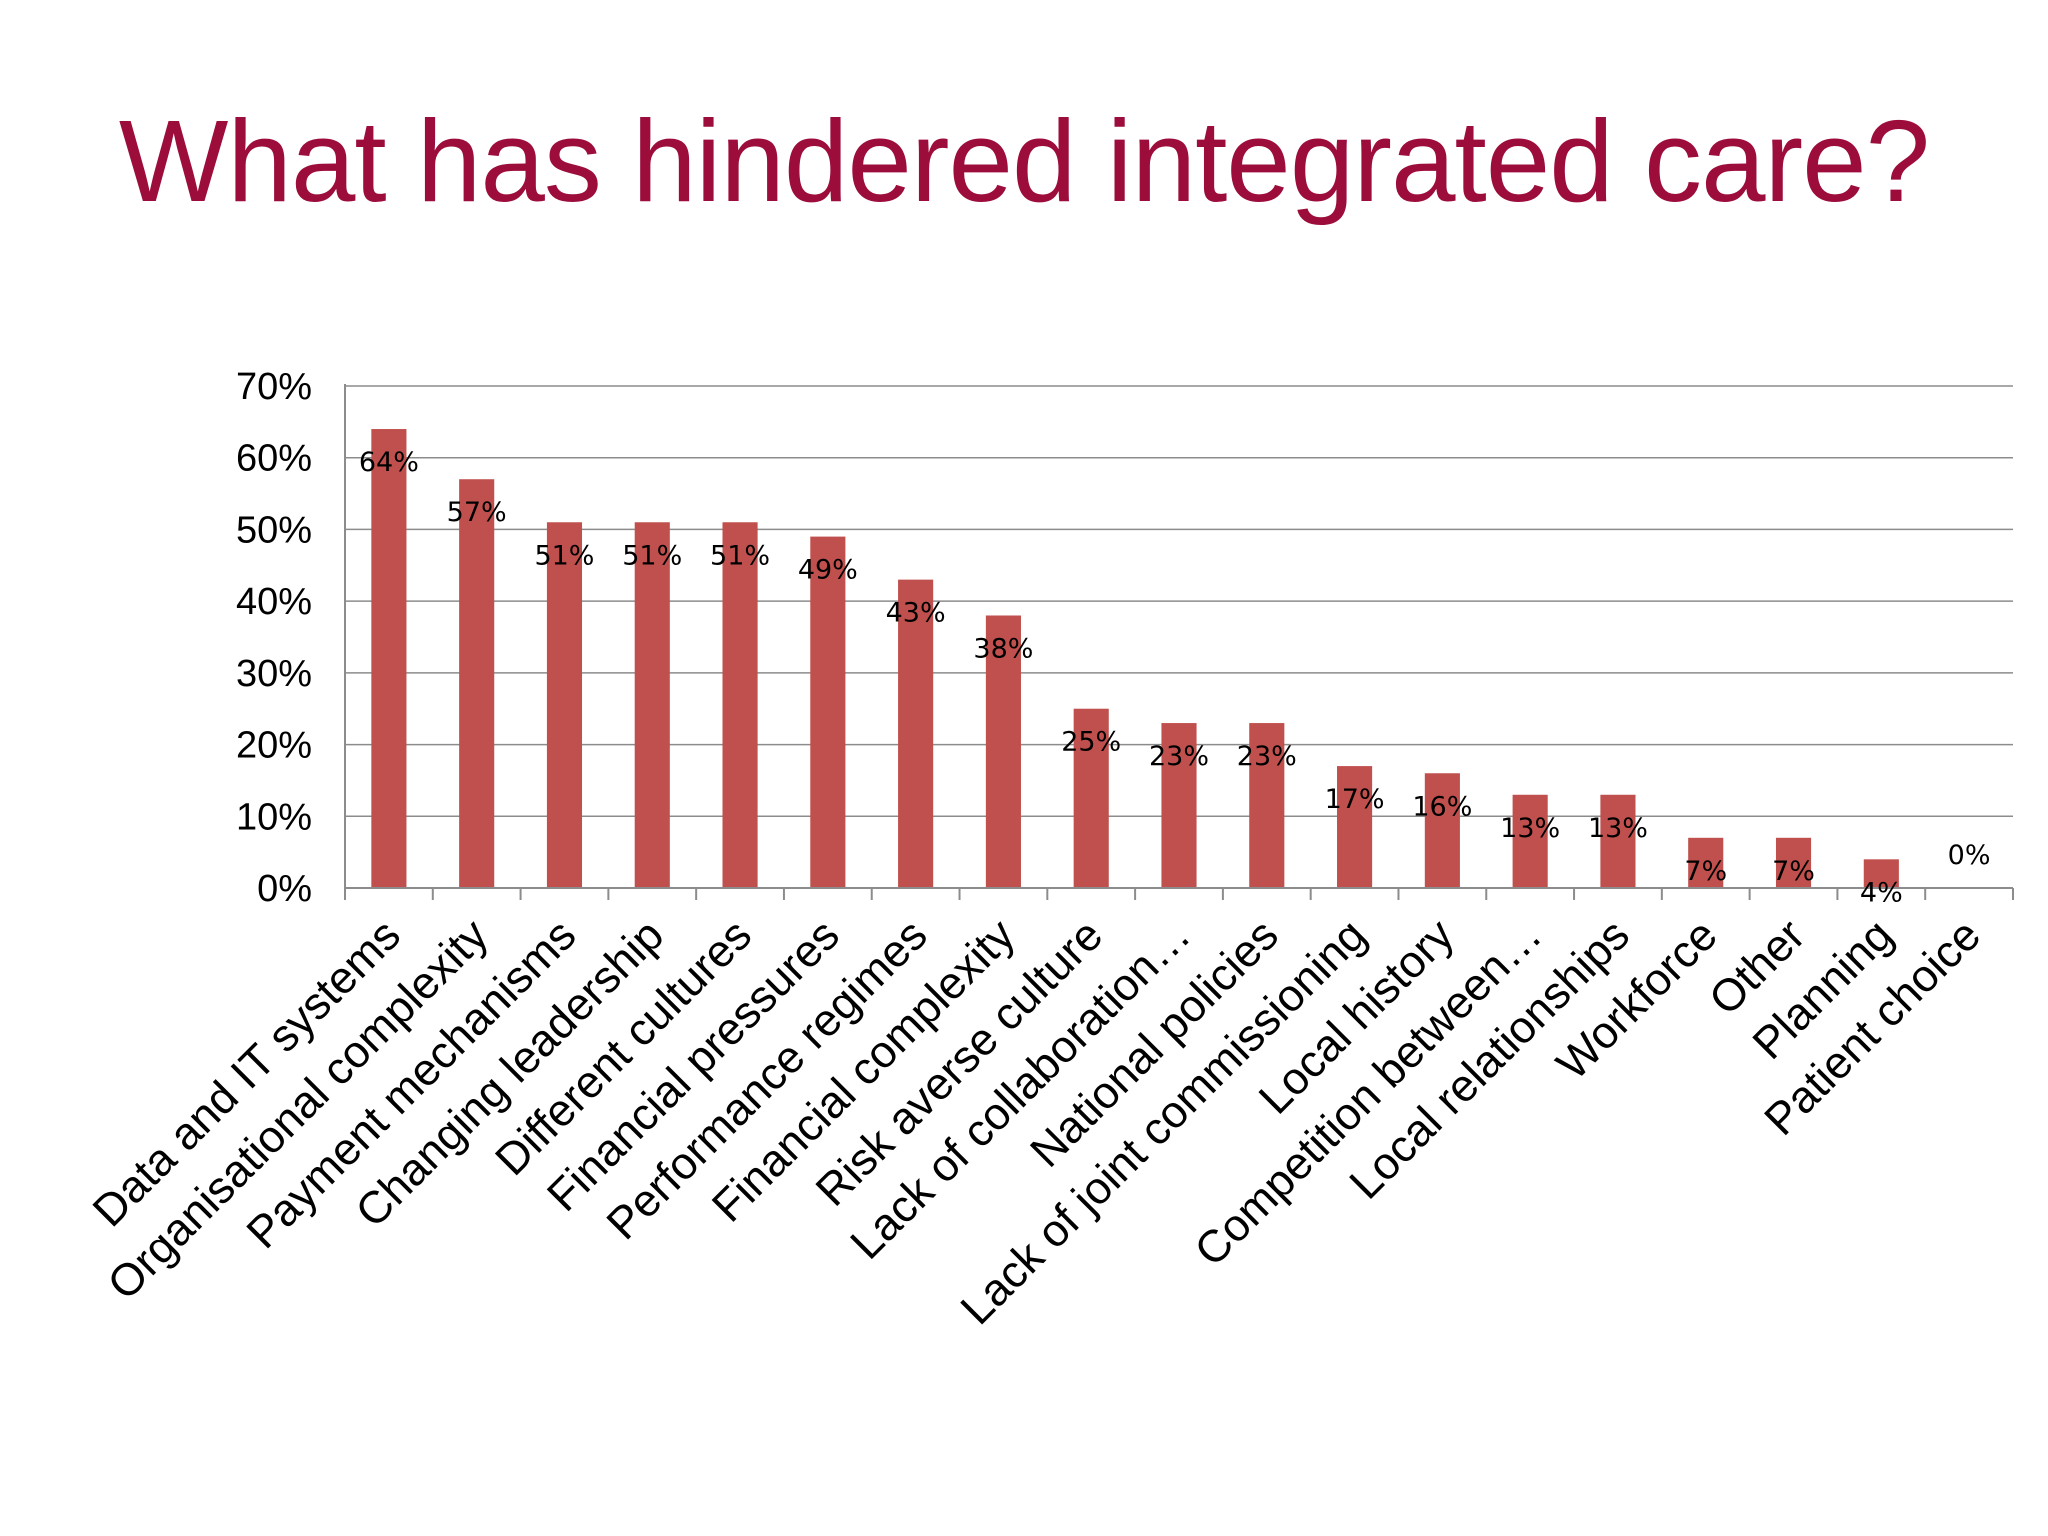  What do you see at coordinates (274, 459) in the screenshot?
I see `y-tick-label: 60%` at bounding box center [274, 459].